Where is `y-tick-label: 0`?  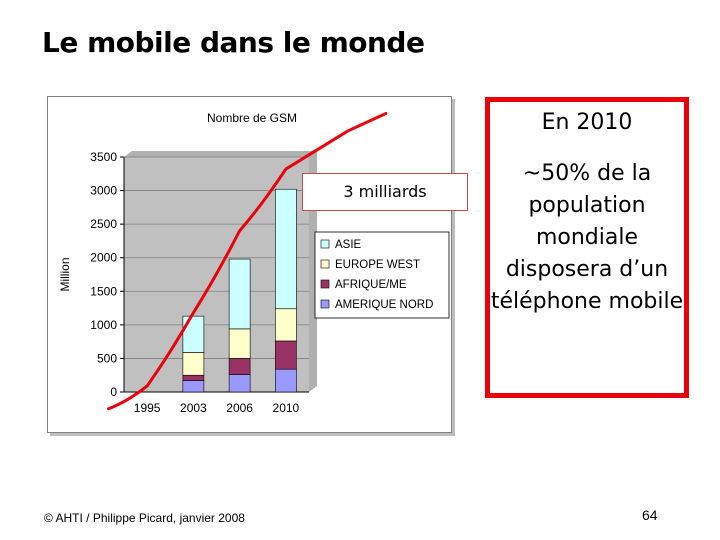
y-tick-label: 0 is located at coordinates (113, 392).